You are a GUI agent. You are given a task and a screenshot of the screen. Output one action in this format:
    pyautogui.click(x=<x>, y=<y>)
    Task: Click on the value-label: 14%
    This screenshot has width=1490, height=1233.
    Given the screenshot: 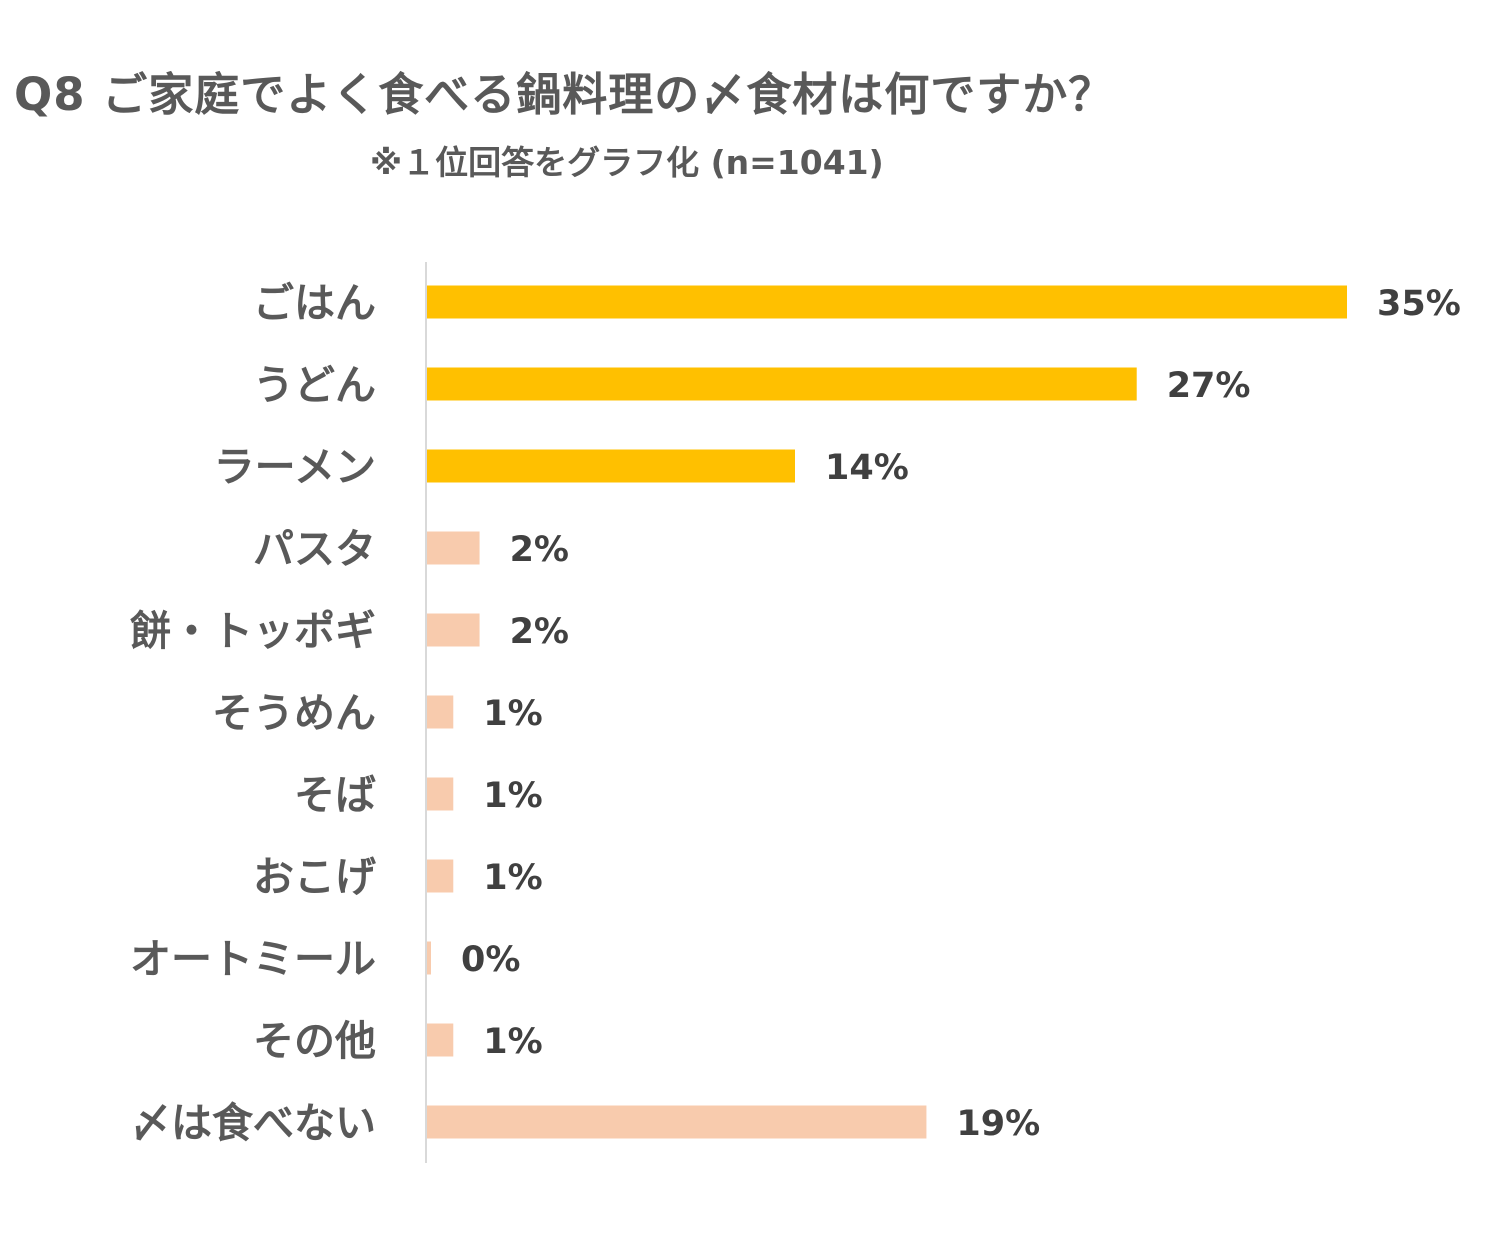 What is the action you would take?
    pyautogui.click(x=867, y=468)
    